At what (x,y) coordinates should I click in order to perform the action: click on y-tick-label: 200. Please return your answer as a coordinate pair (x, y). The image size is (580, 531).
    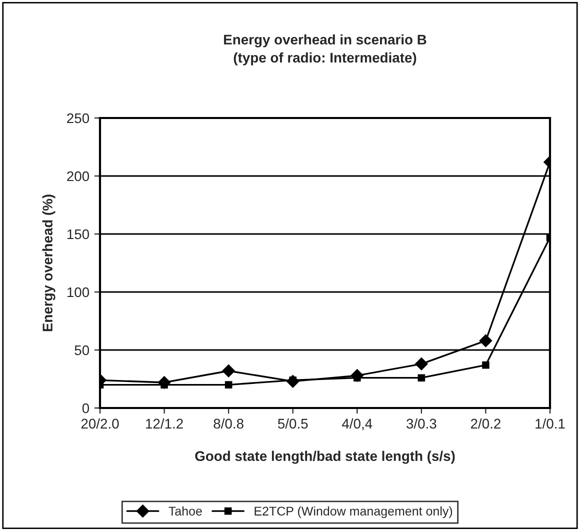
    Looking at the image, I should click on (78, 176).